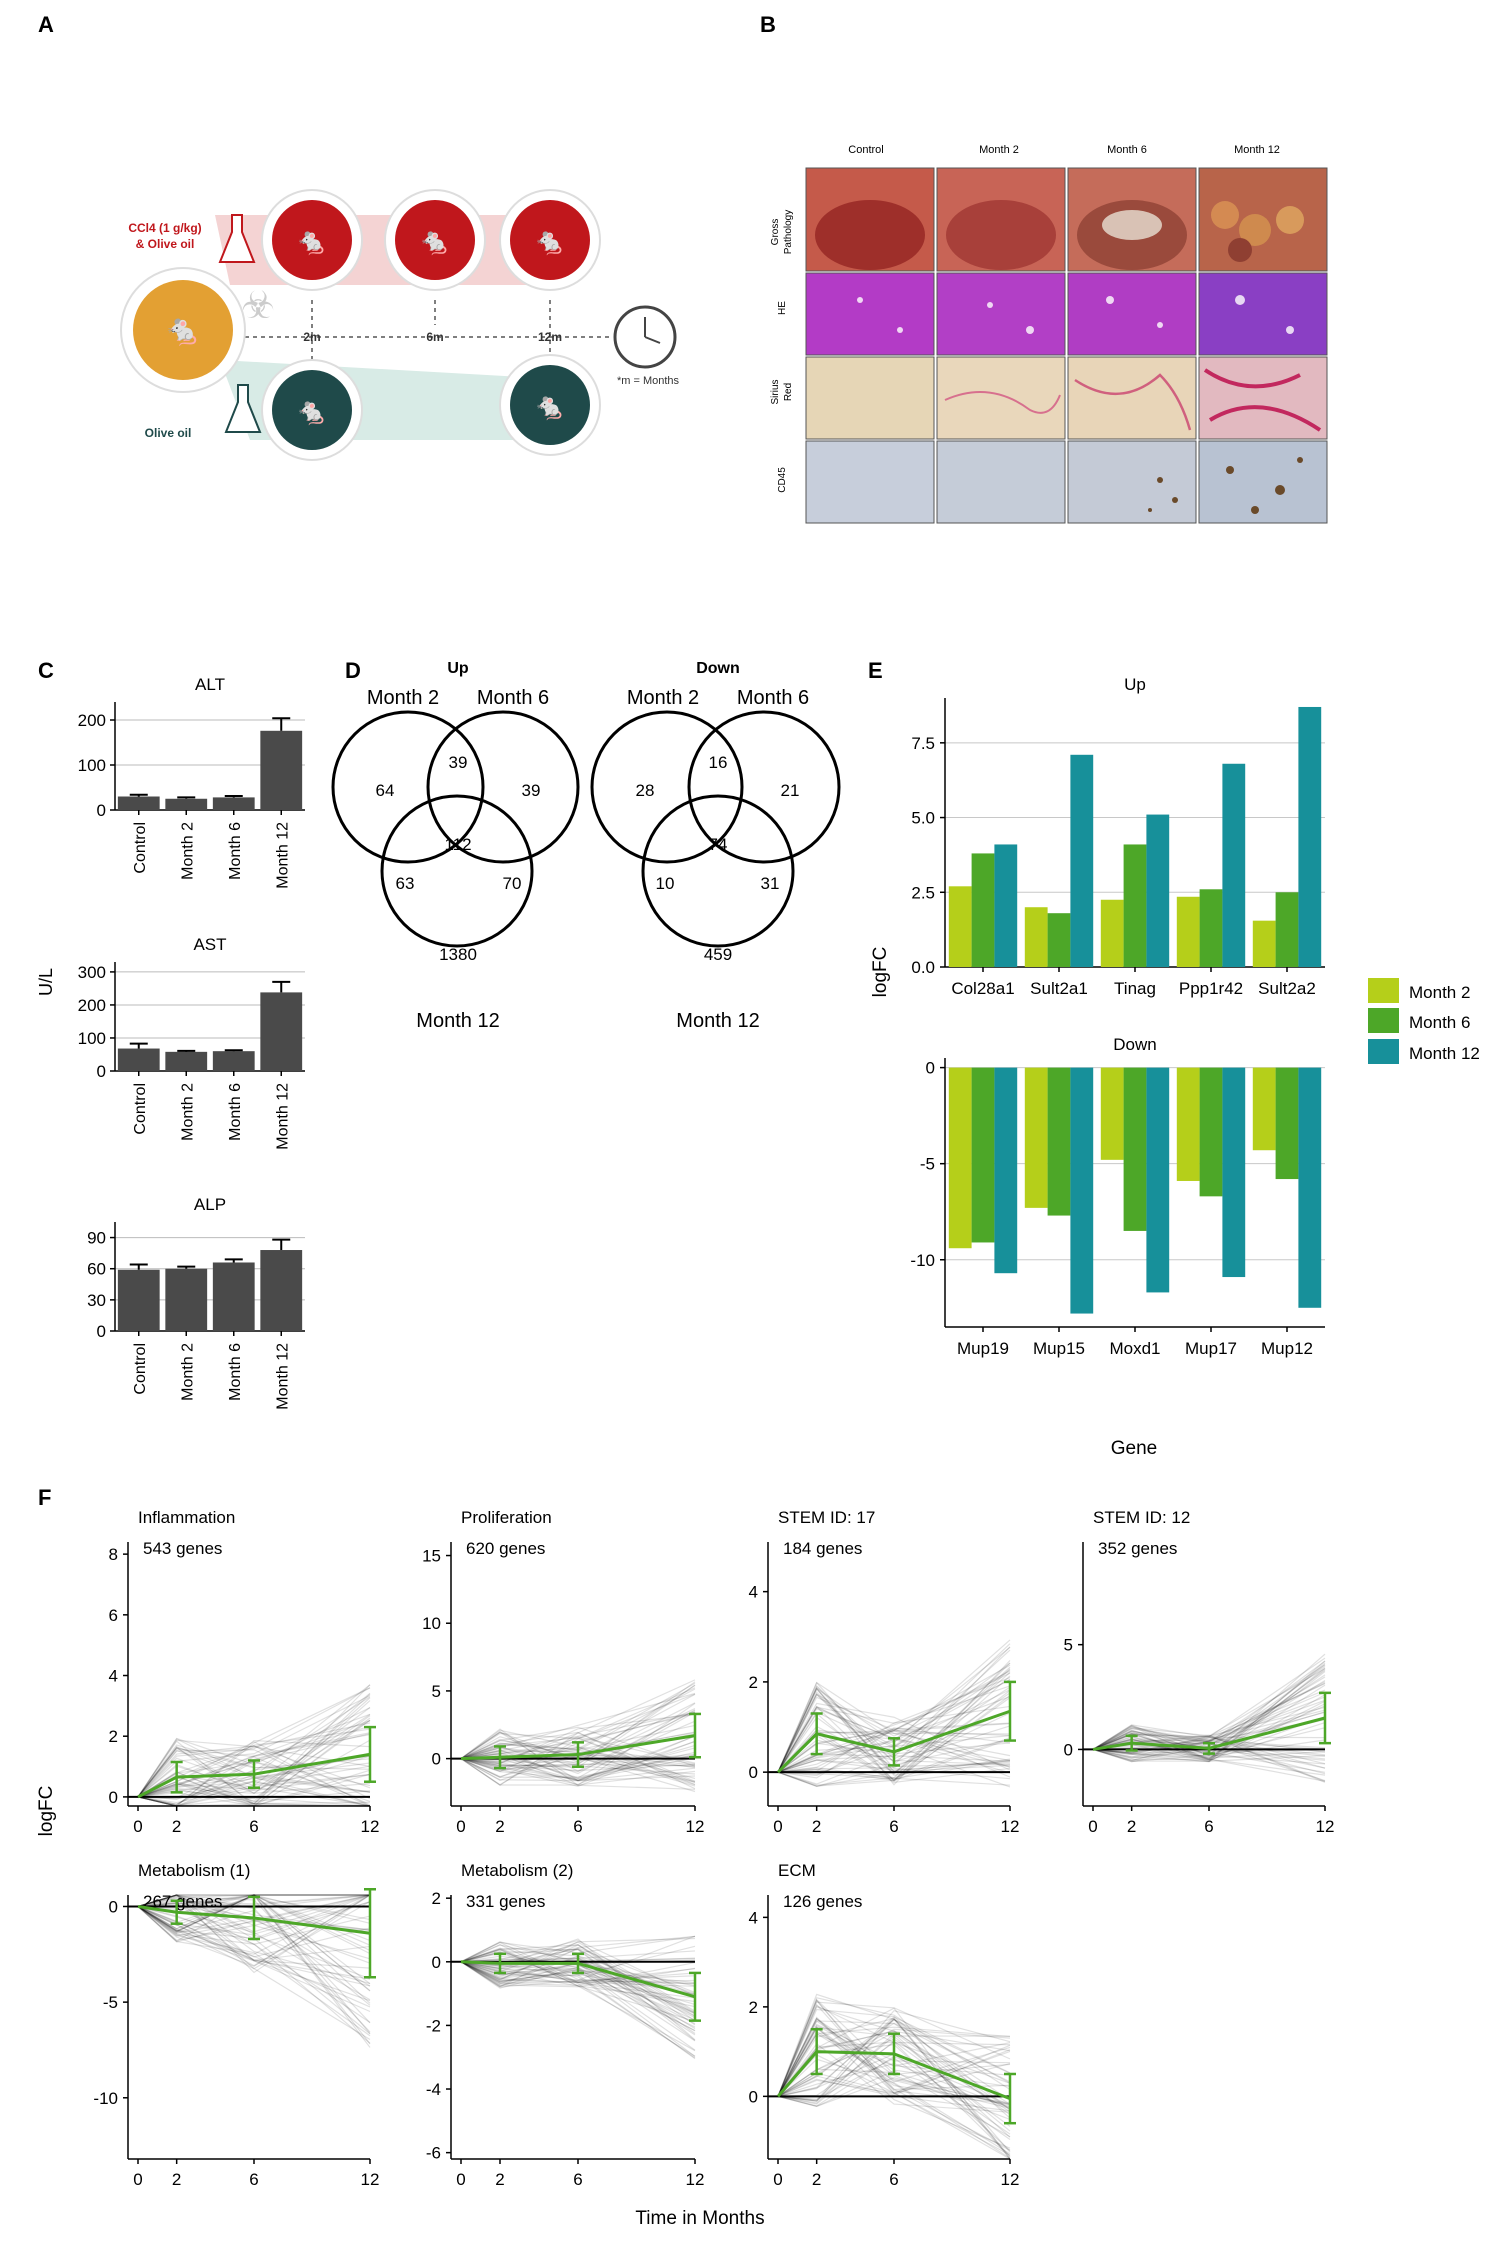 This screenshot has height=2244, width=1511. I want to click on up-ytick-label: 7.5, so click(923, 743).